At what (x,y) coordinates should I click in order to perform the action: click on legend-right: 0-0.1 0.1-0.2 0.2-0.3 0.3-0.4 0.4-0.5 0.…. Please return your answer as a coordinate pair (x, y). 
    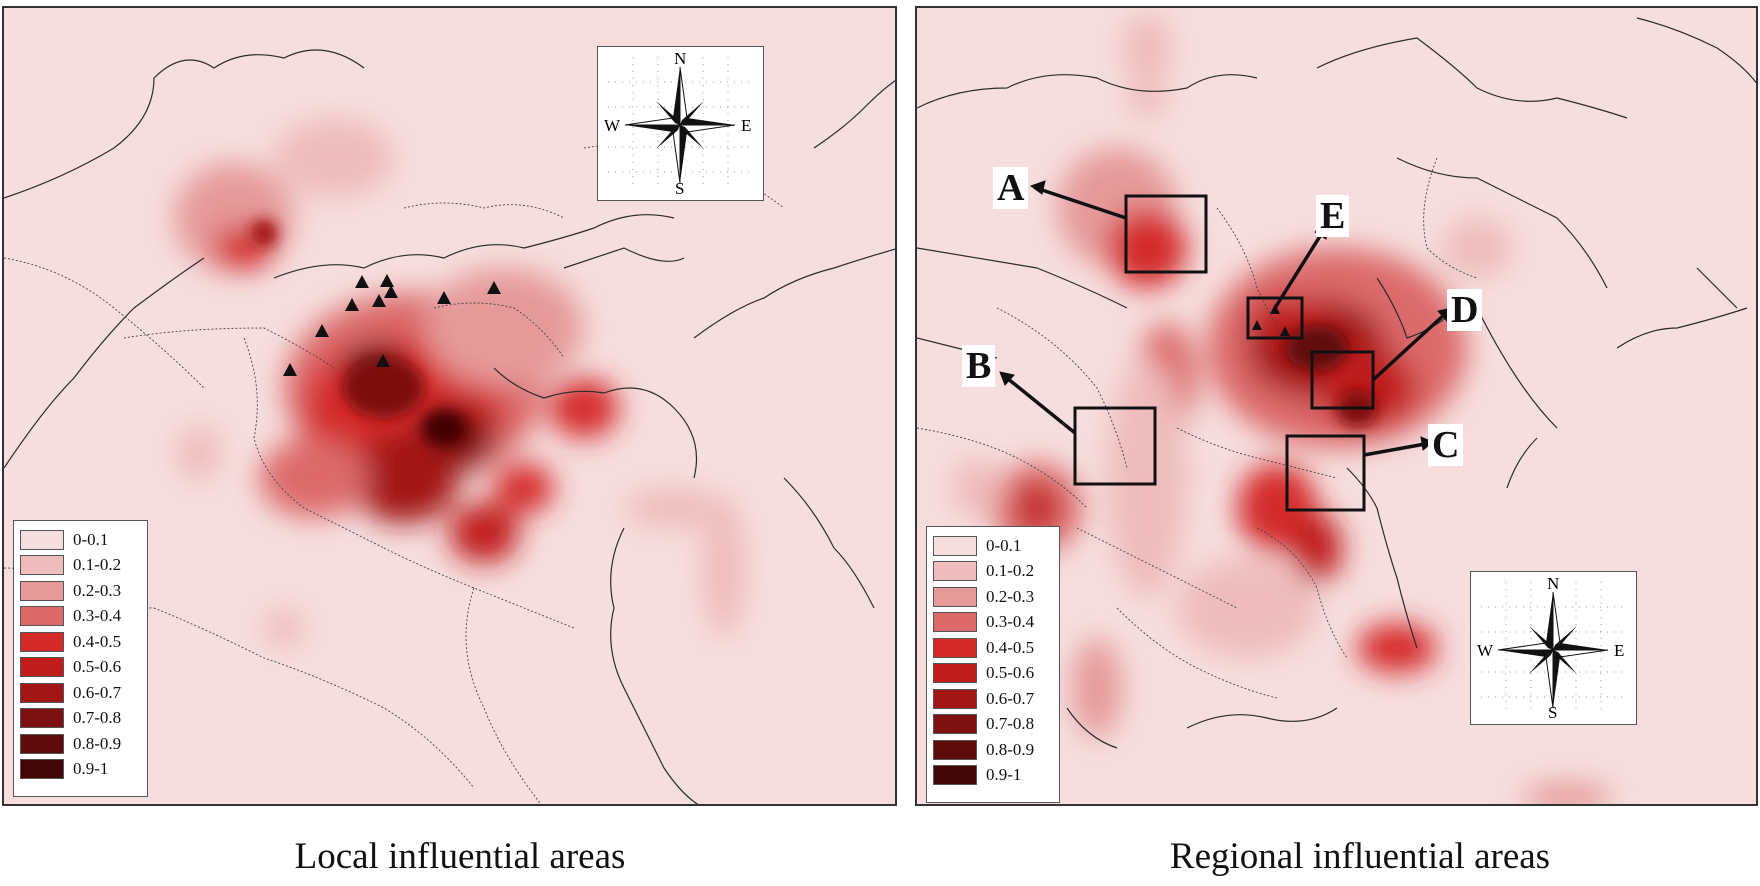
    Looking at the image, I should click on (993, 664).